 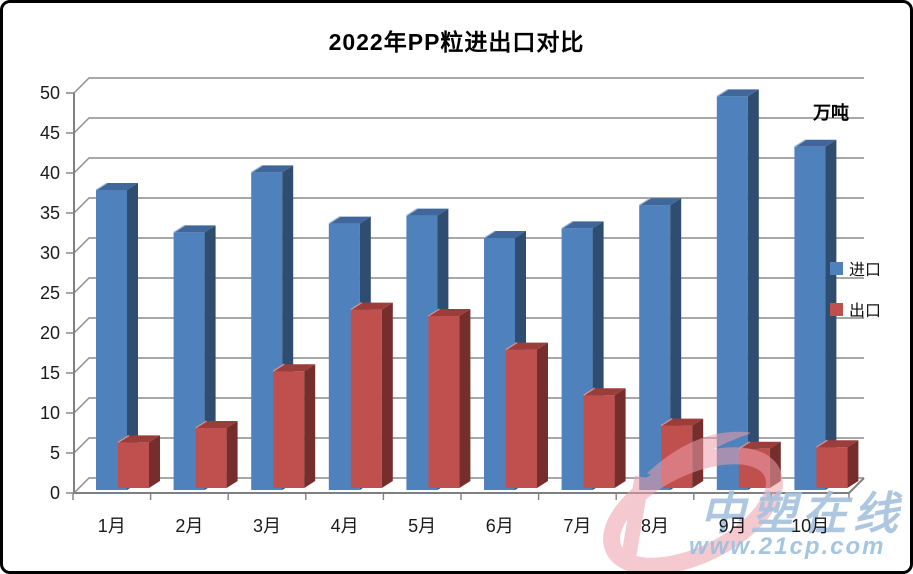 I want to click on svg-text: 25, so click(x=50, y=293).